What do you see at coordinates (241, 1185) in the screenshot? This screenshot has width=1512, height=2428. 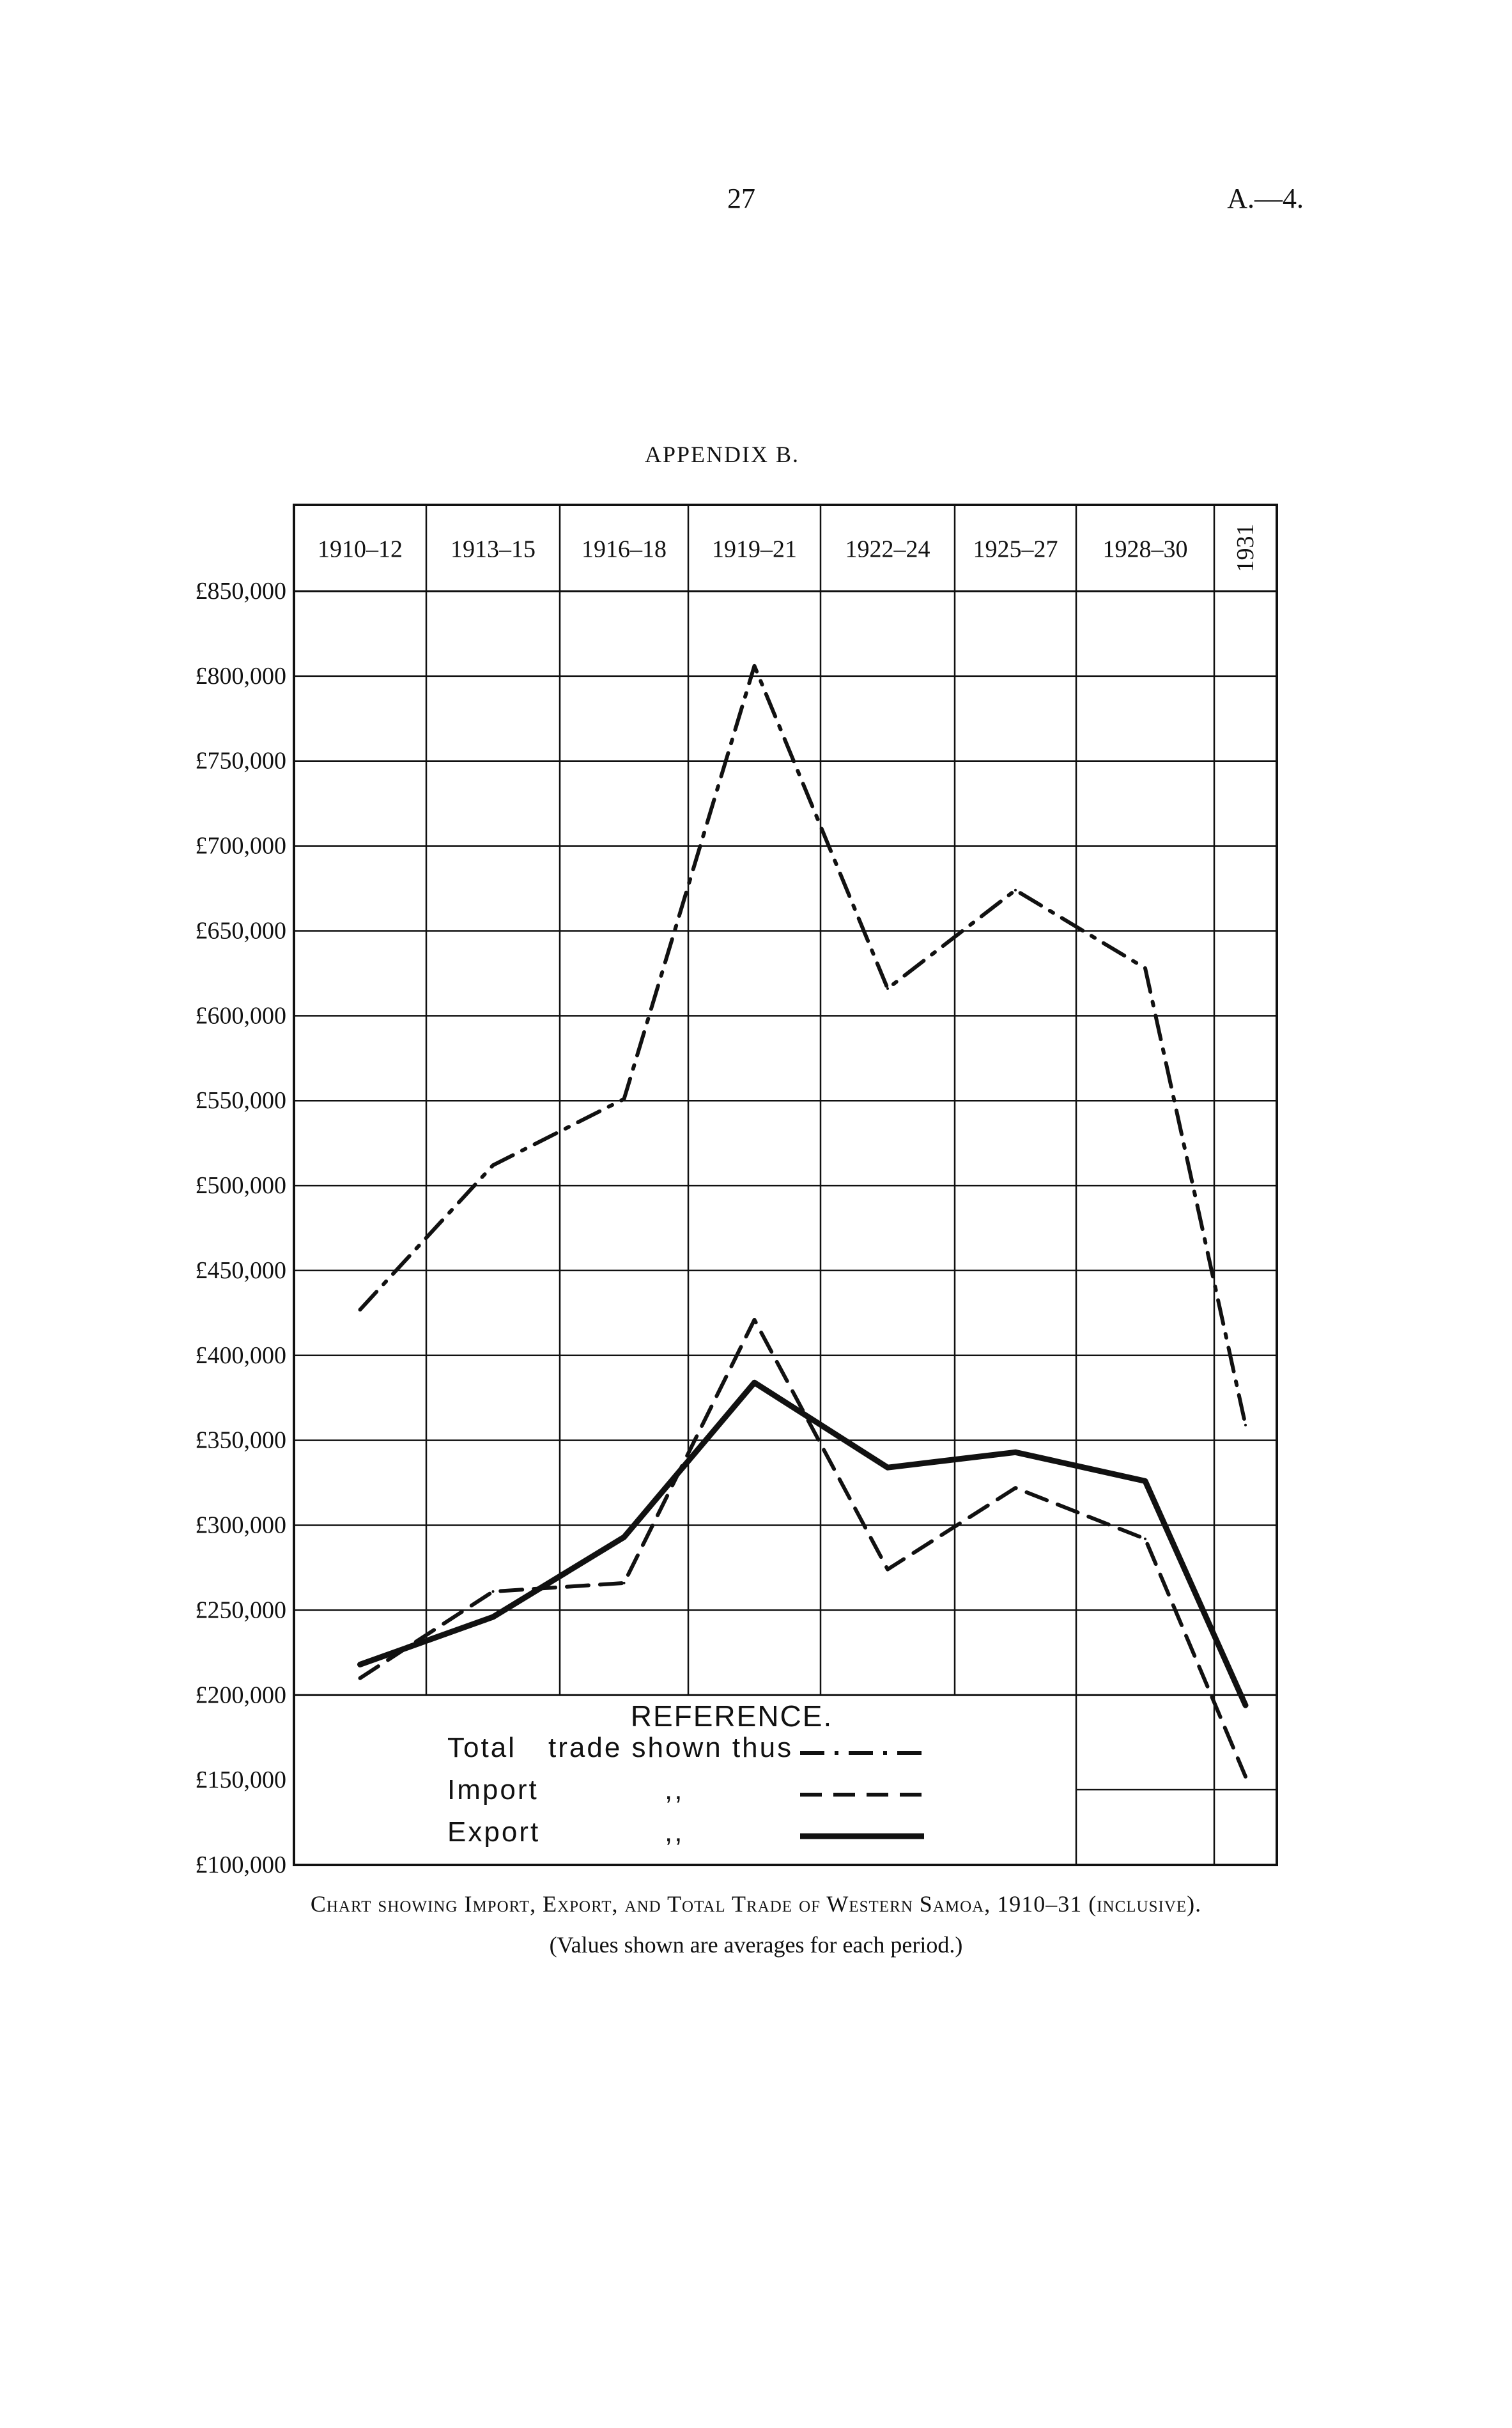 I see `y-tick-label: £500,000` at bounding box center [241, 1185].